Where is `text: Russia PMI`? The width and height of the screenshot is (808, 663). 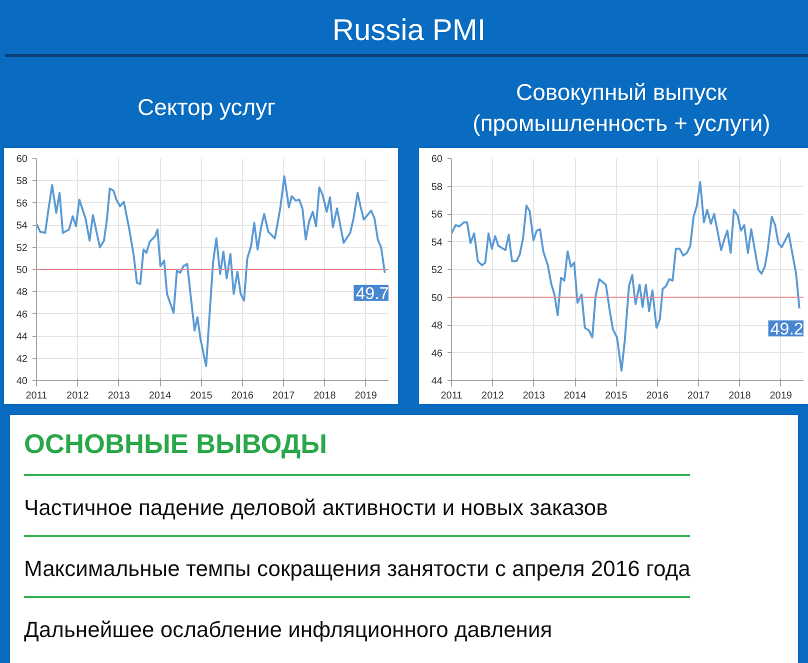
text: Russia PMI is located at coordinates (409, 31).